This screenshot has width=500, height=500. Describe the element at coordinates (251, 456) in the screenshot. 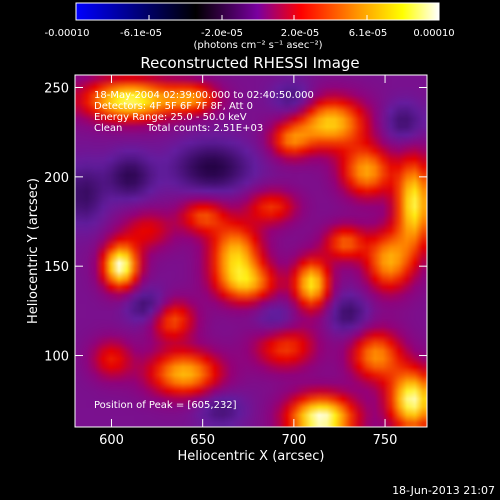

I see `x-axis-label: Heliocentric X (arcsec)` at that location.